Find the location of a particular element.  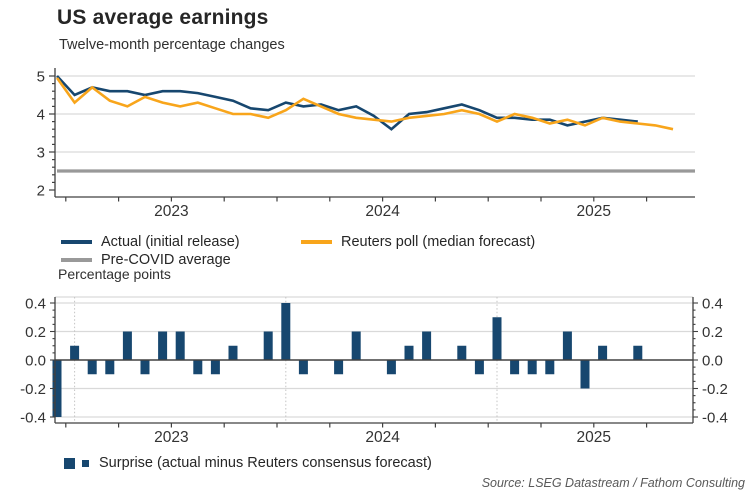

legend-label-actual: Actual (initial release) is located at coordinates (170, 242).